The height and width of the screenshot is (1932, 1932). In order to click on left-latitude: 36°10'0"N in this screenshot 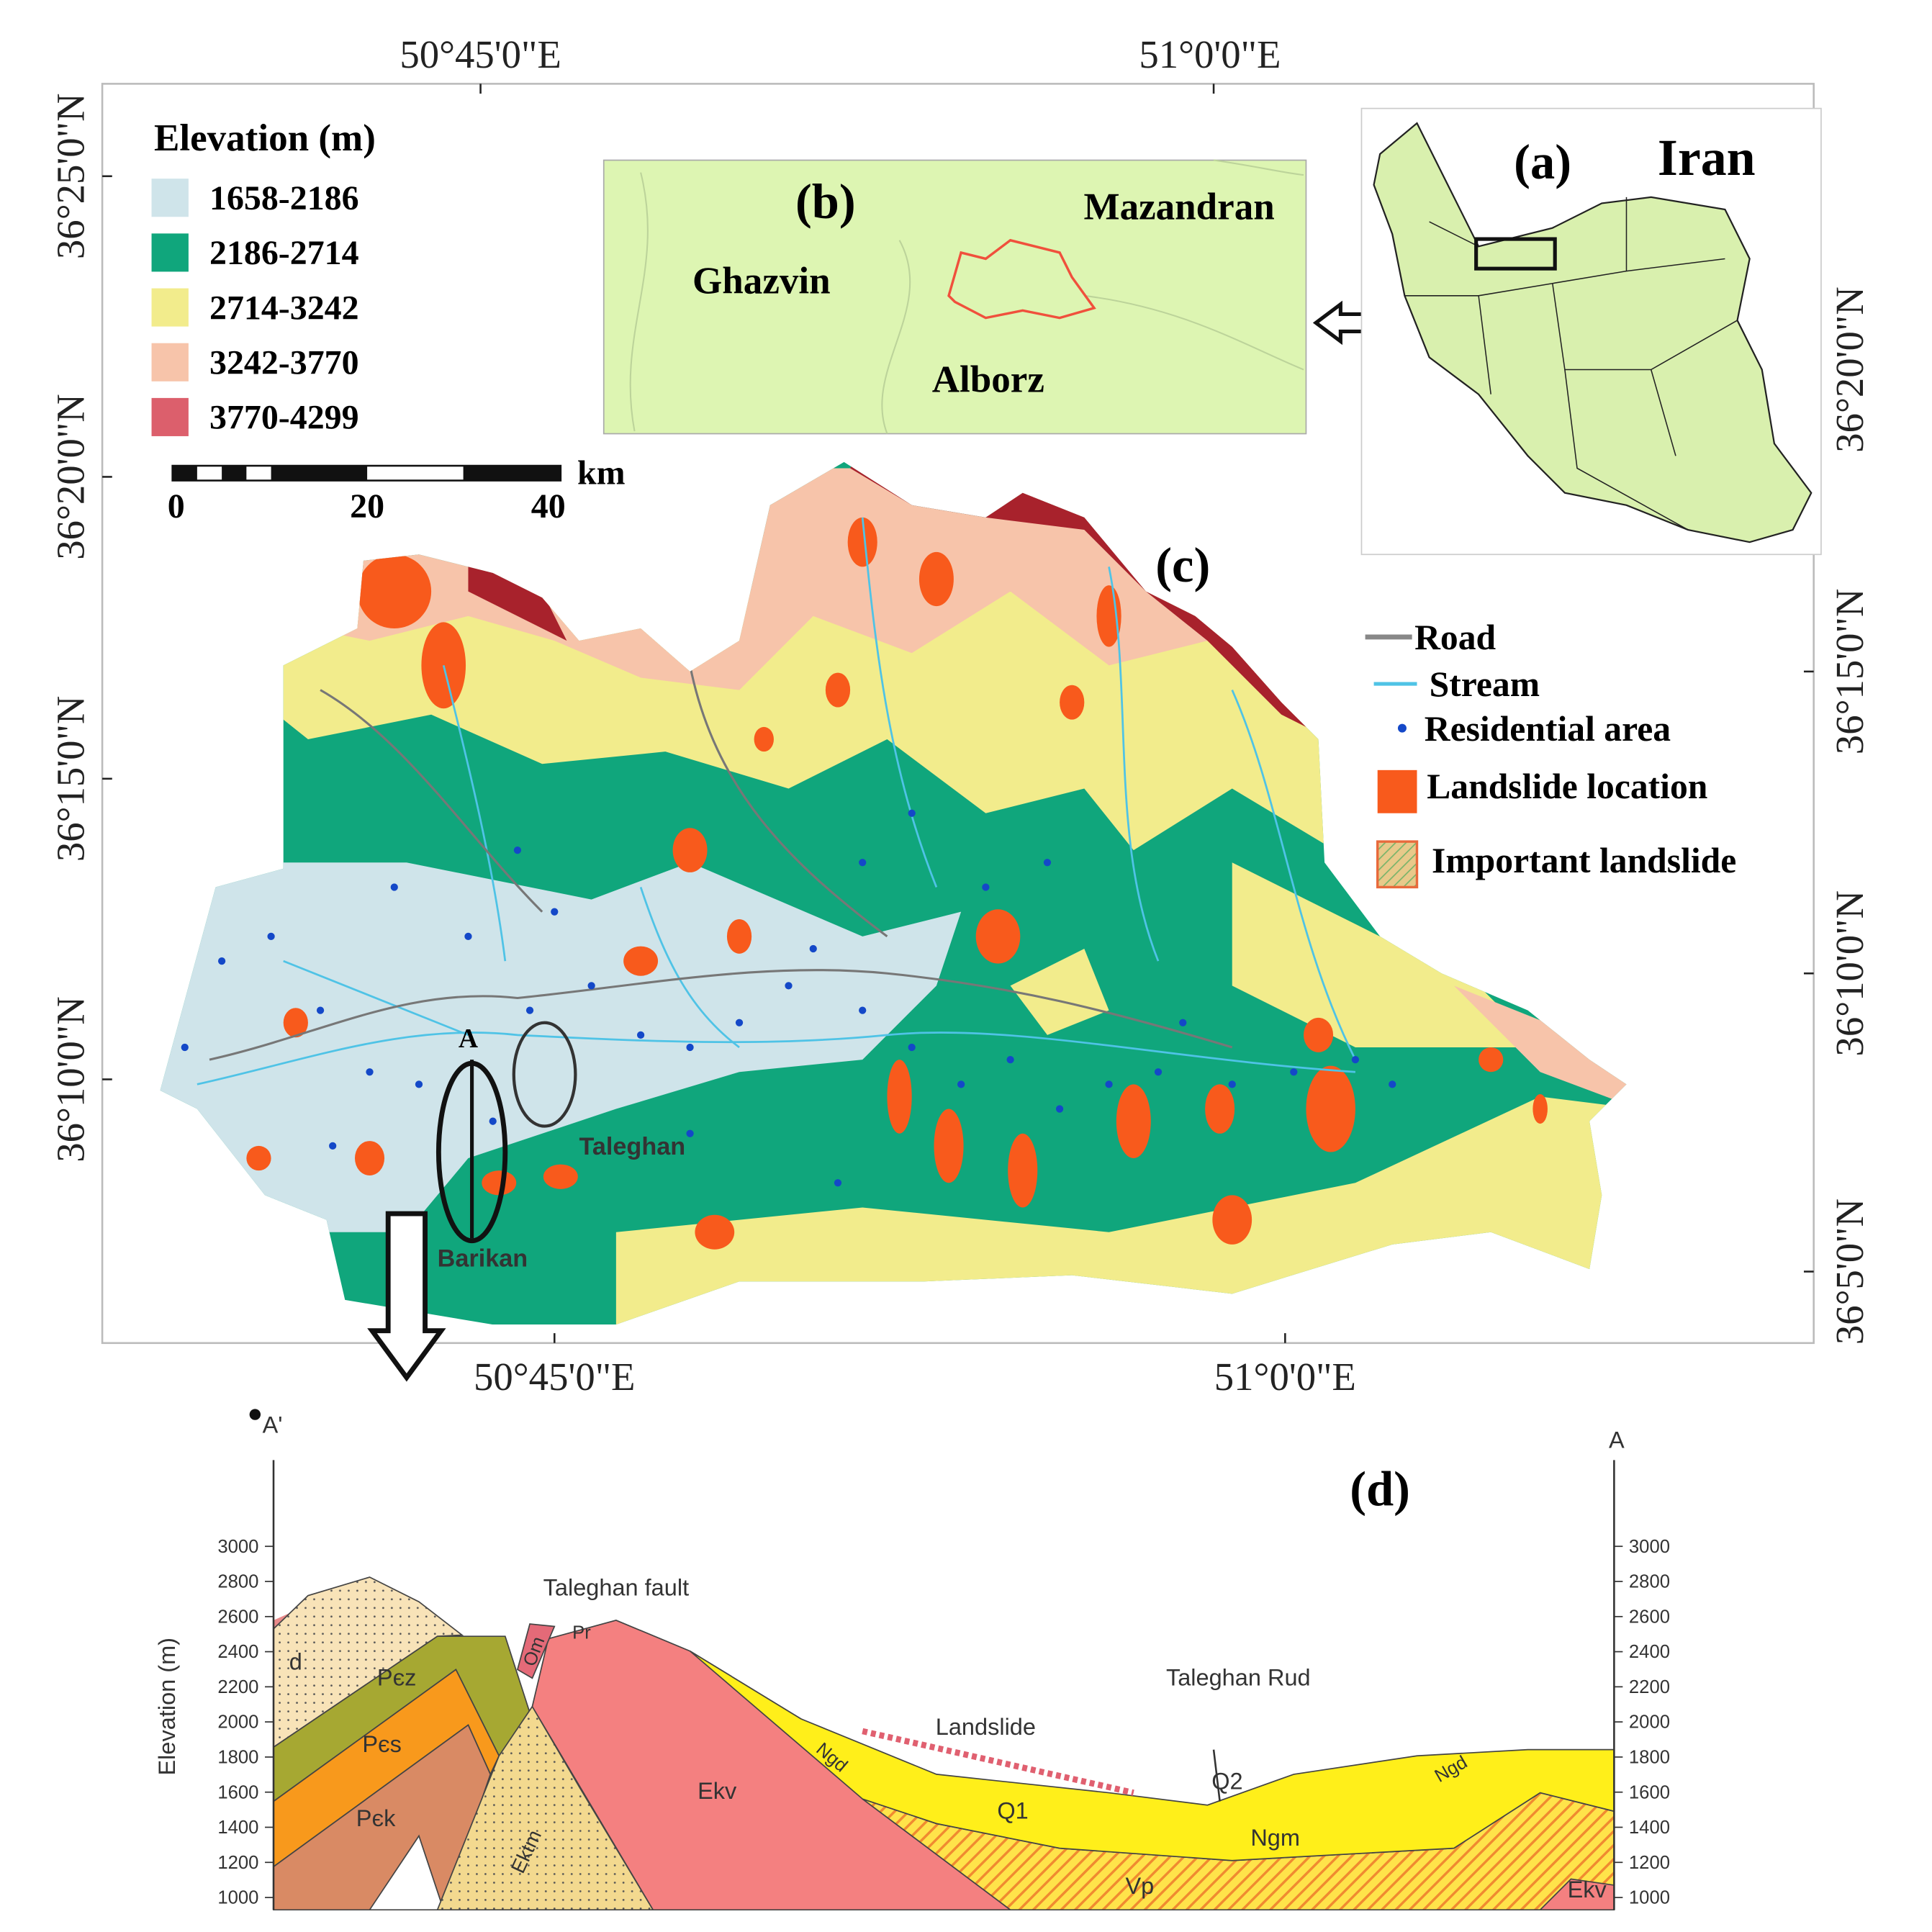, I will do `click(70, 1079)`.